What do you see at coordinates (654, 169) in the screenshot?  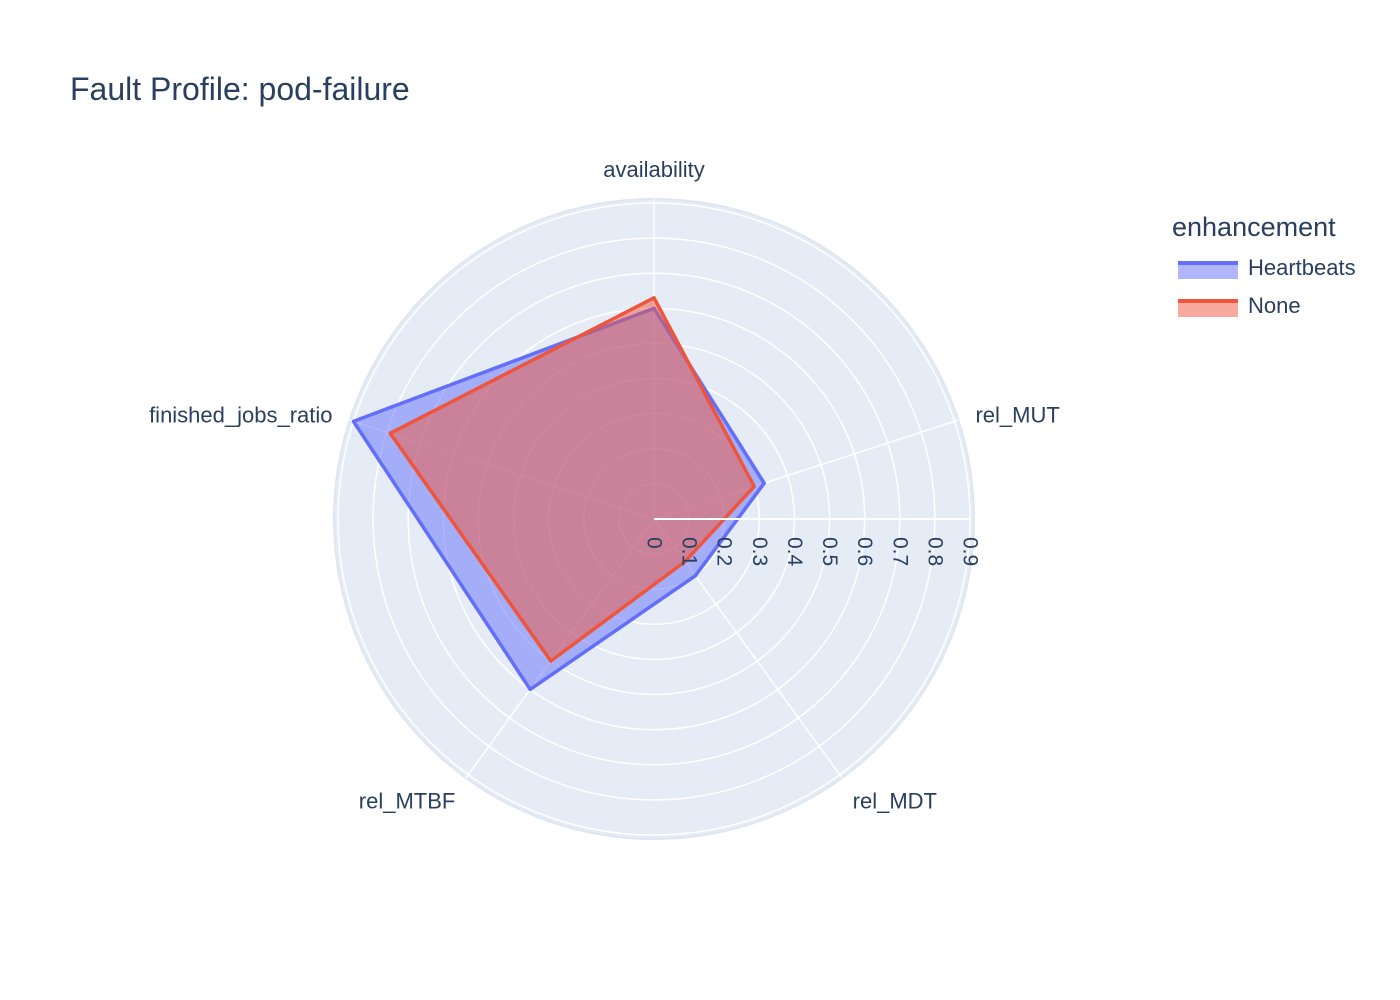 I see `angular-label-availability: availability` at bounding box center [654, 169].